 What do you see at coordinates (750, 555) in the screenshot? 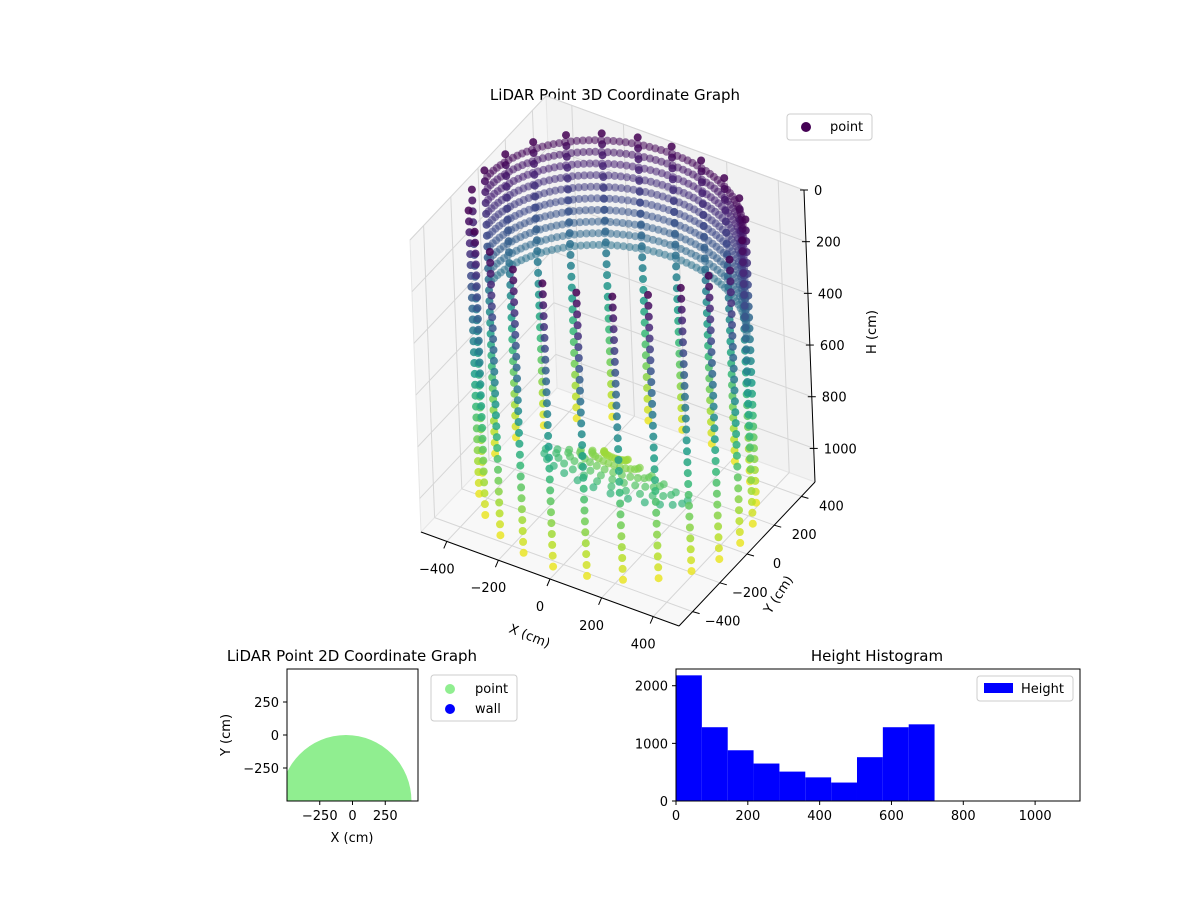
I see `y-tick` at bounding box center [750, 555].